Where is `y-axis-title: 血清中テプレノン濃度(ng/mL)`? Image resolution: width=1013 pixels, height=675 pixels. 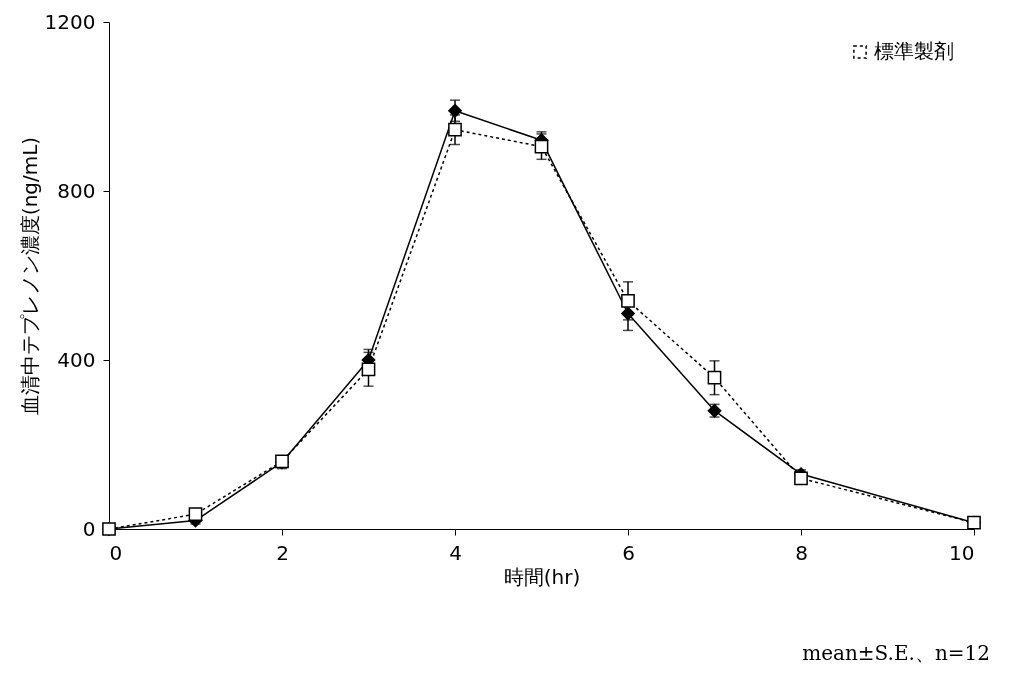 y-axis-title: 血清中テプレノン濃度(ng/mL) is located at coordinates (29, 276).